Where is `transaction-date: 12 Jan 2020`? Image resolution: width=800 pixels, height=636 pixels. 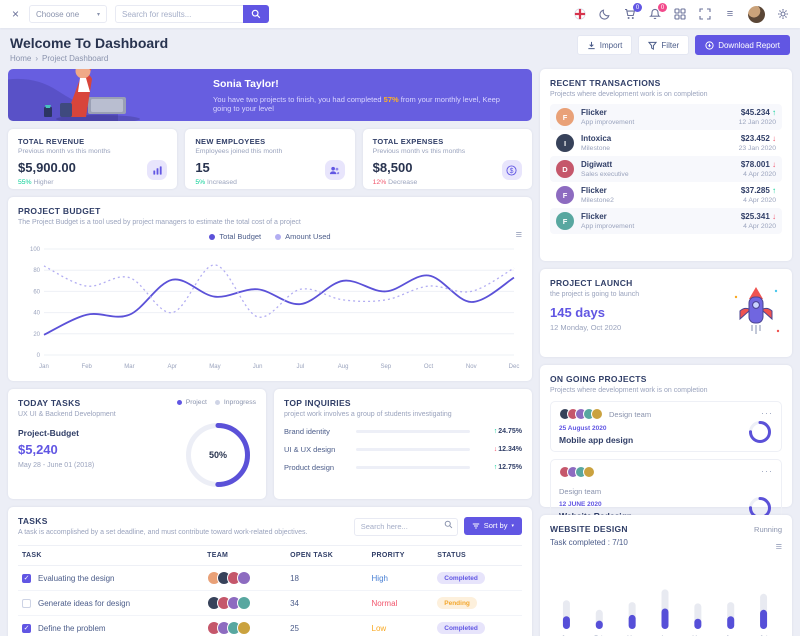 transaction-date: 12 Jan 2020 is located at coordinates (757, 122).